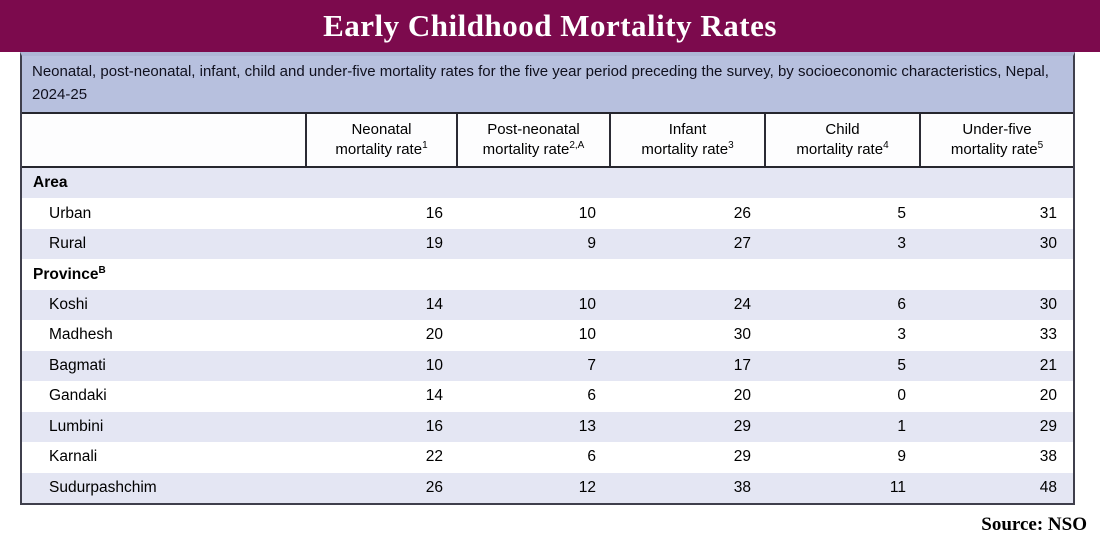  What do you see at coordinates (163, 140) in the screenshot?
I see `header-empty-cell` at bounding box center [163, 140].